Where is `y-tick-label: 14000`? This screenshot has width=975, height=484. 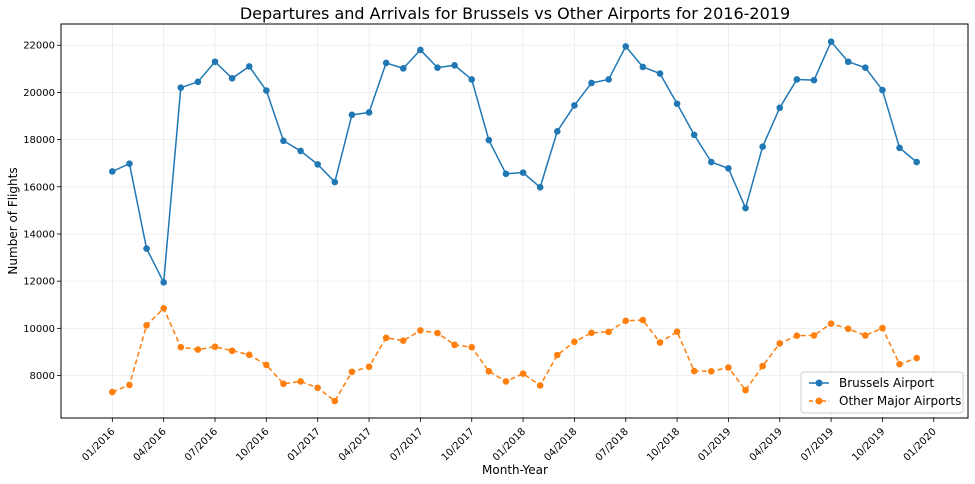
y-tick-label: 14000 is located at coordinates (39, 234).